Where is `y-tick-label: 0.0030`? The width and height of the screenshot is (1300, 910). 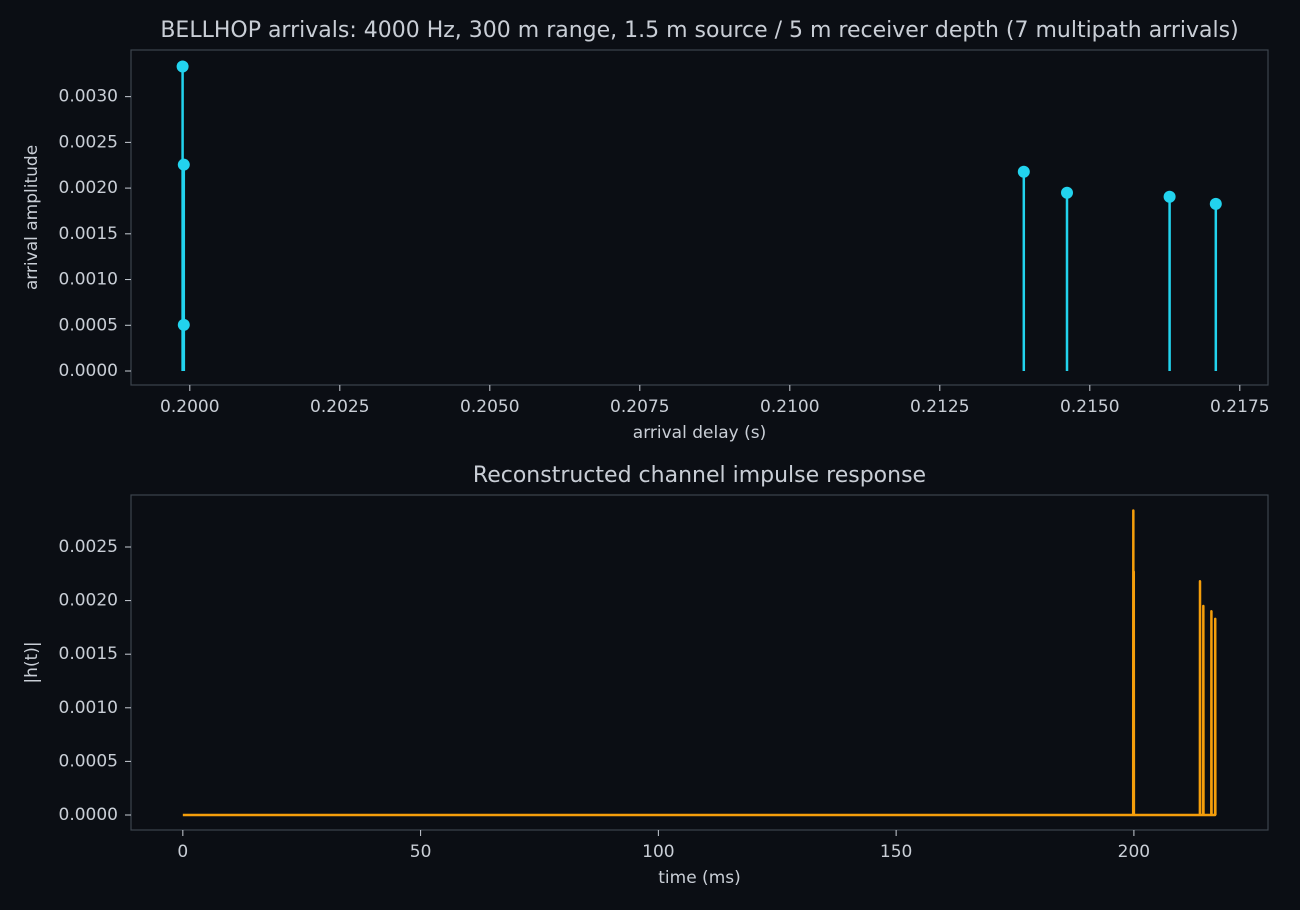
y-tick-label: 0.0030 is located at coordinates (88, 97).